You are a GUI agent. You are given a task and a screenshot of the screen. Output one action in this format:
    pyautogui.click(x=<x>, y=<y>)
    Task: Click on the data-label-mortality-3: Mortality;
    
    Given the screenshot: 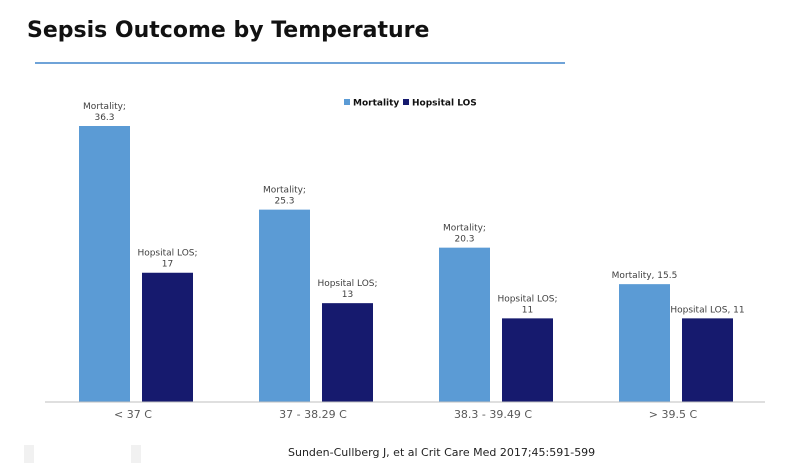 What is the action you would take?
    pyautogui.click(x=464, y=229)
    